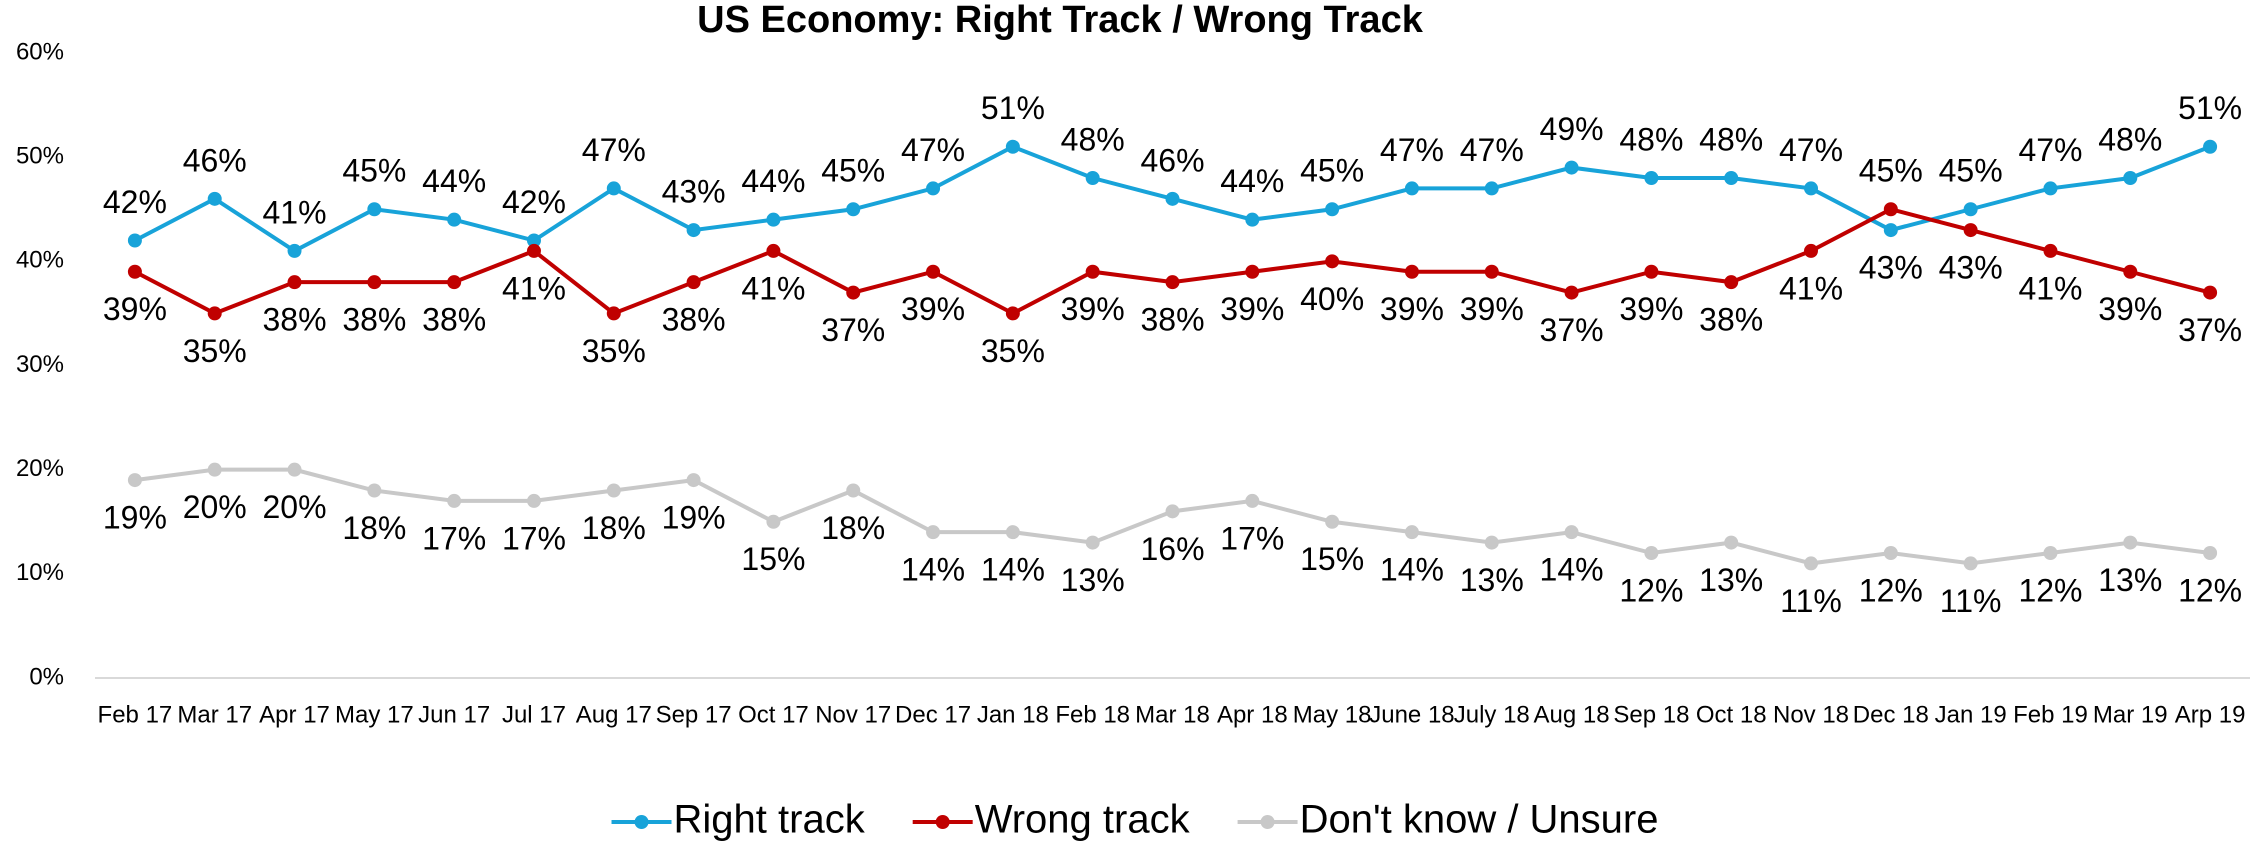 The height and width of the screenshot is (846, 2251). I want to click on x-tick-label: Jan 18, so click(1013, 714).